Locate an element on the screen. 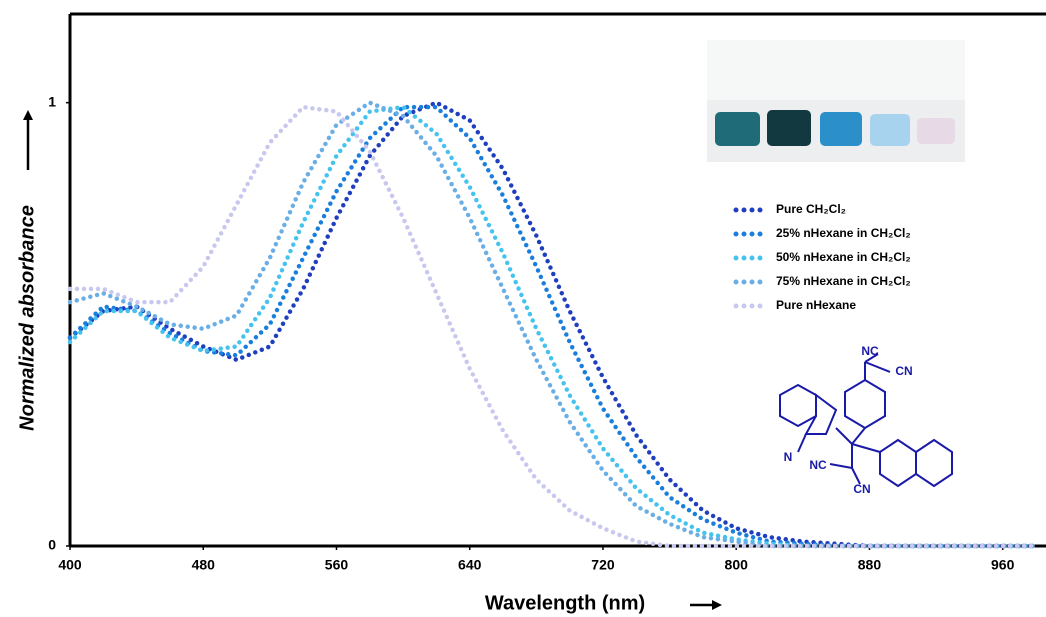 This screenshot has width=1046, height=617. x-tick-label: 960 is located at coordinates (1003, 565).